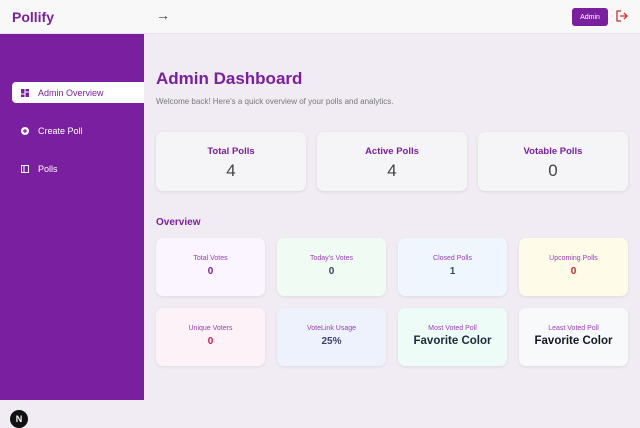 The height and width of the screenshot is (428, 640). I want to click on card-value: 1, so click(452, 271).